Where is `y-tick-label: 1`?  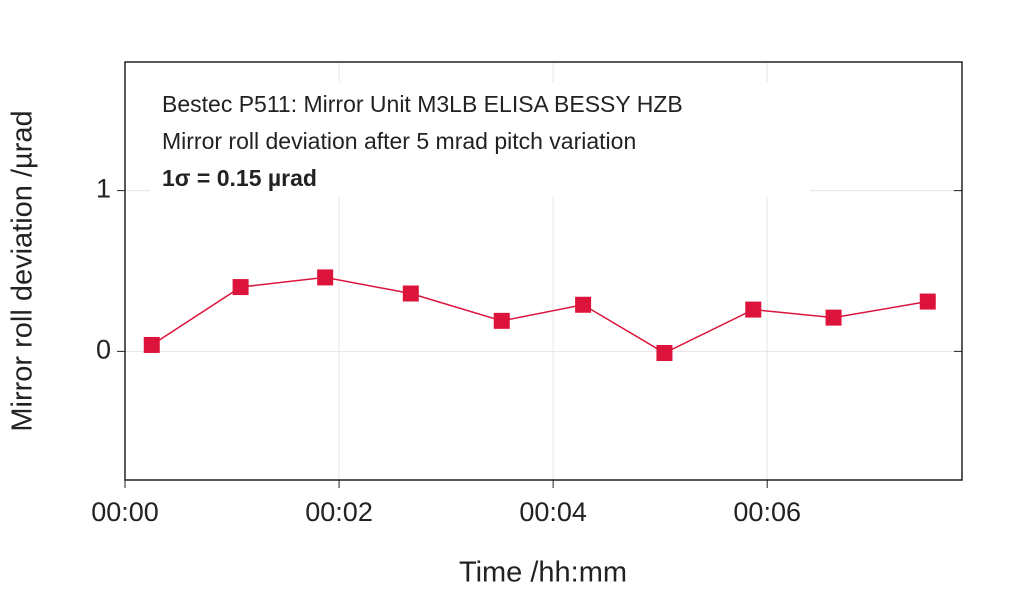
y-tick-label: 1 is located at coordinates (103, 189).